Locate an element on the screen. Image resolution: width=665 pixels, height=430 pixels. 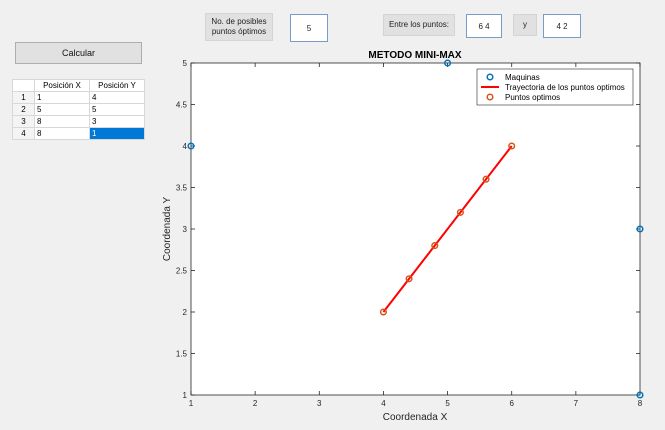
row-header: 3 is located at coordinates (23, 121).